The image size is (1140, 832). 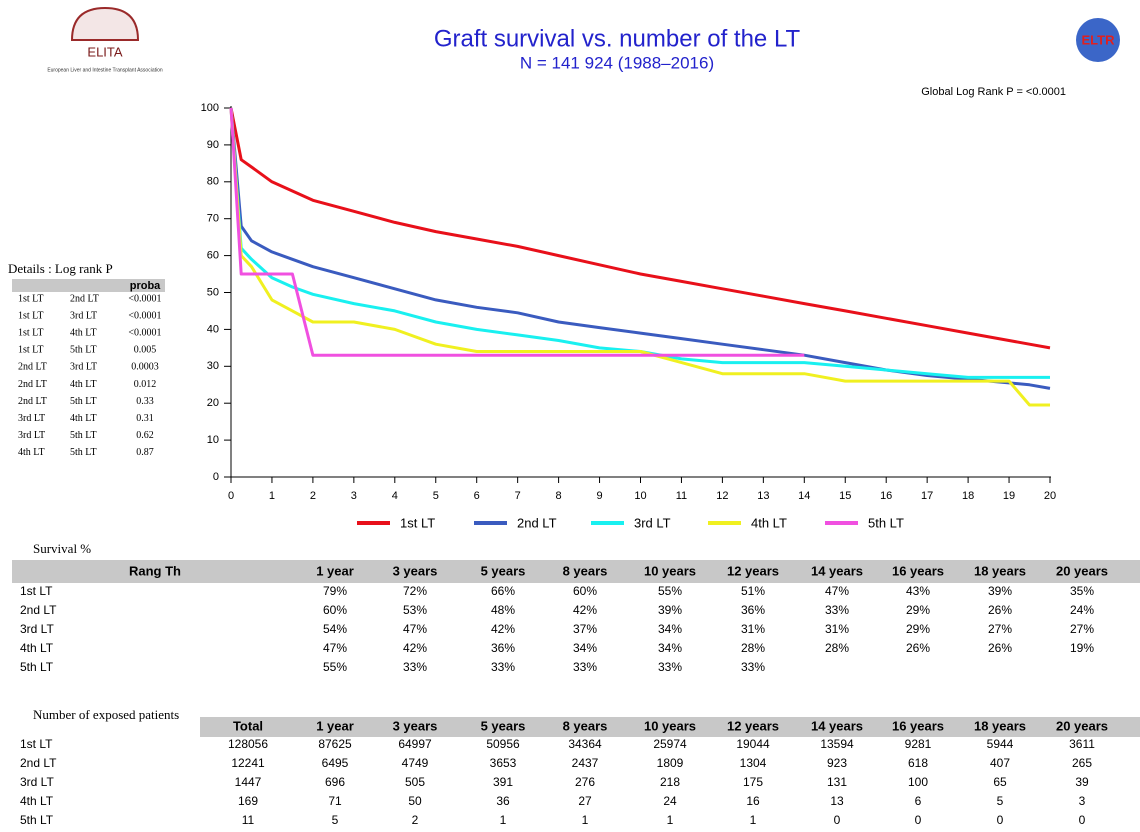 What do you see at coordinates (417, 522) in the screenshot?
I see `legend-label: 1st LT` at bounding box center [417, 522].